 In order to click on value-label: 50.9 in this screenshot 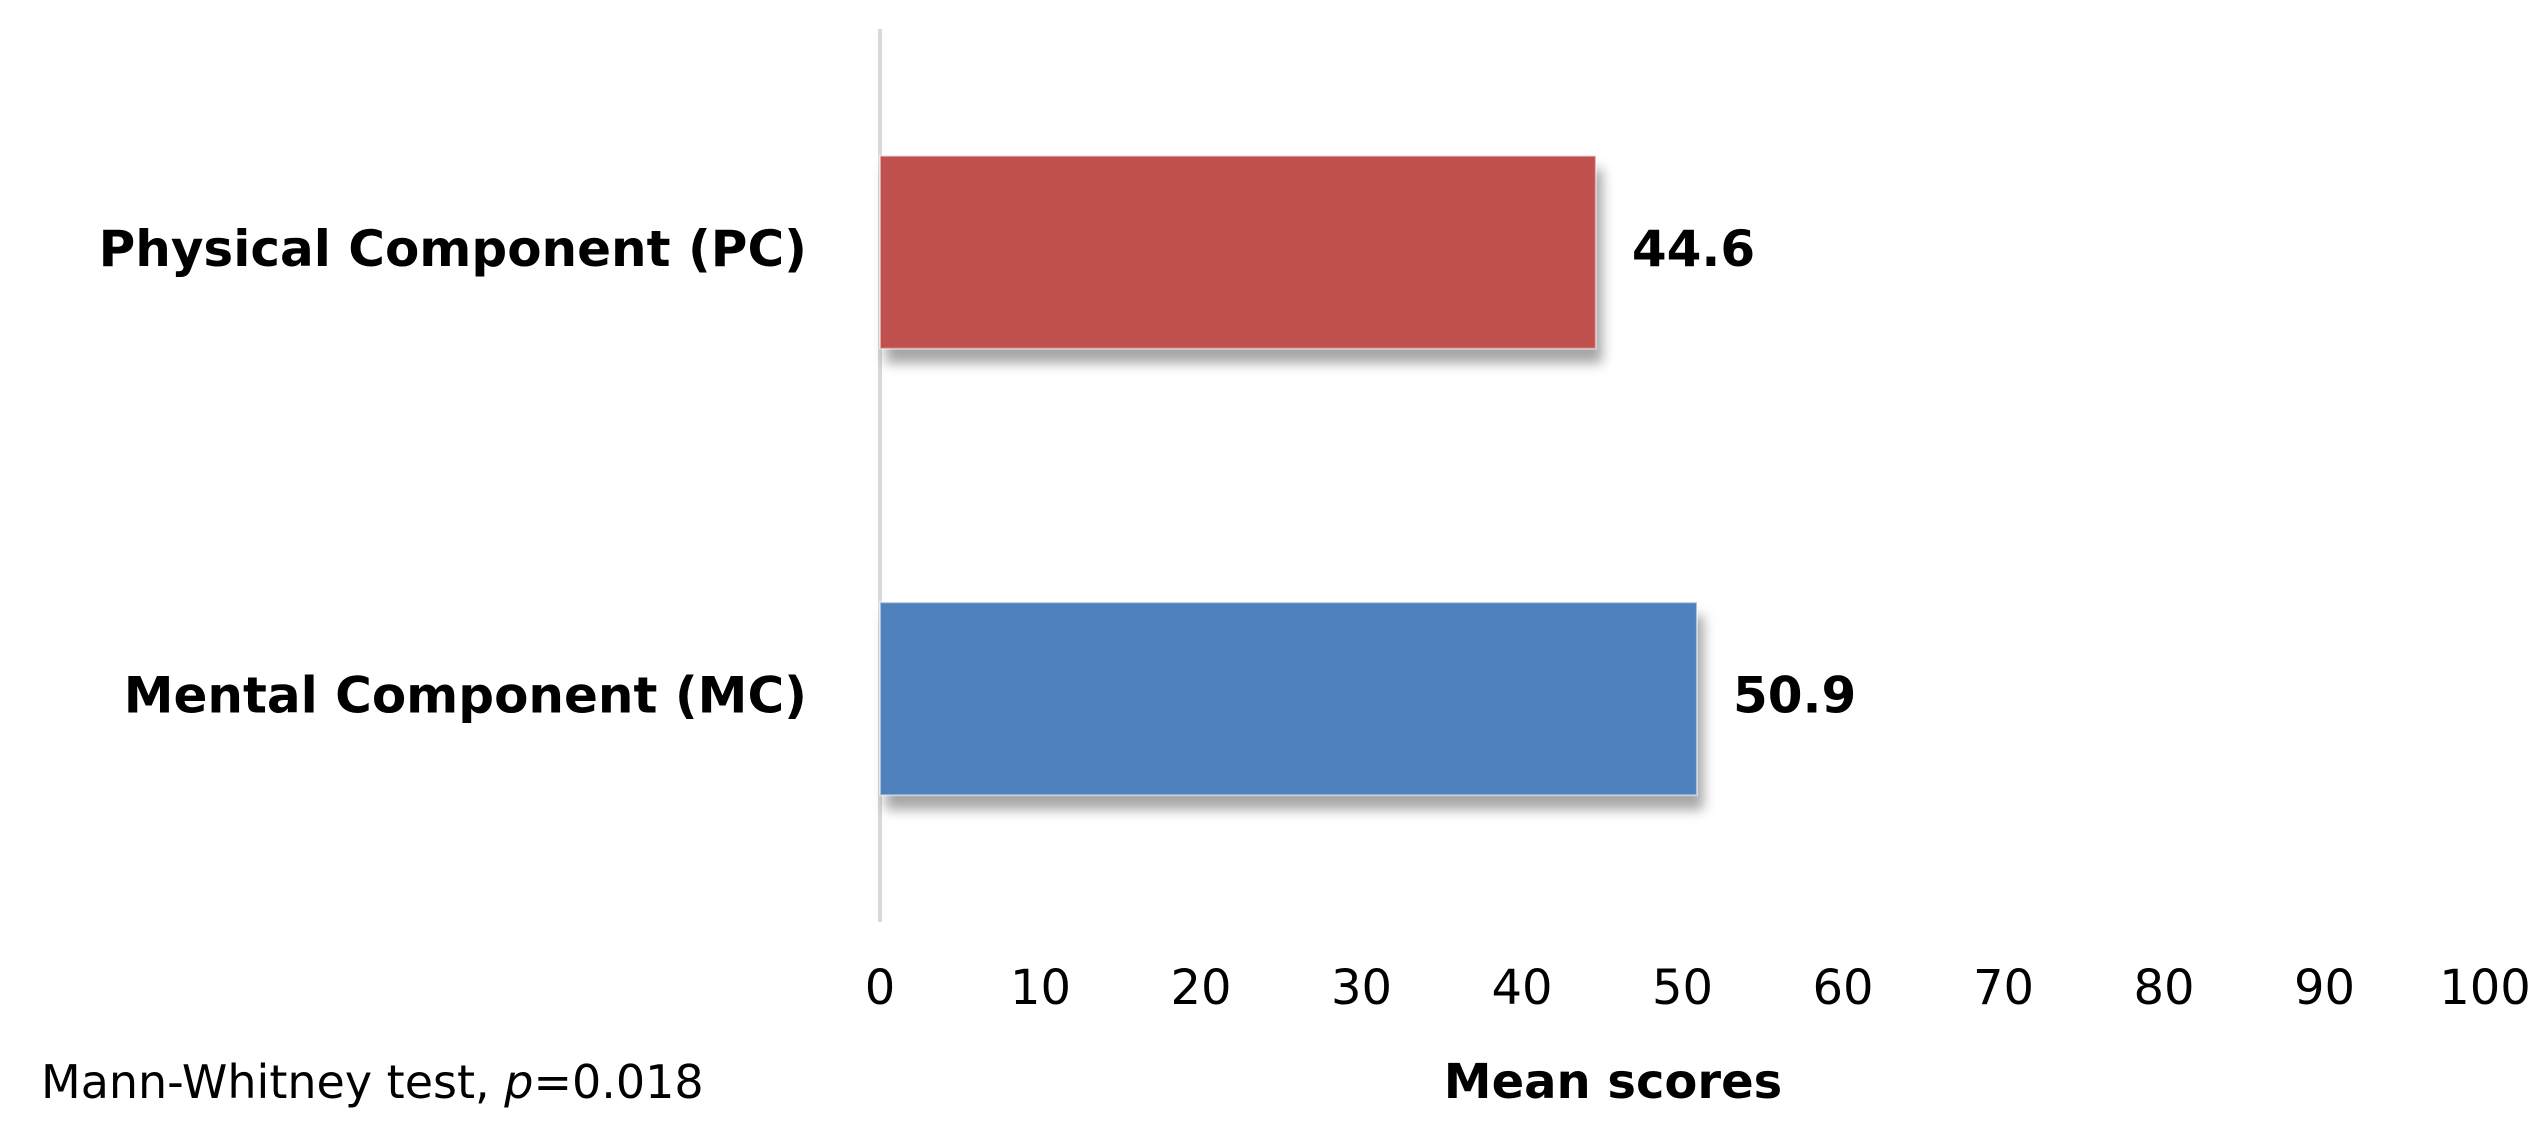, I will do `click(1794, 695)`.